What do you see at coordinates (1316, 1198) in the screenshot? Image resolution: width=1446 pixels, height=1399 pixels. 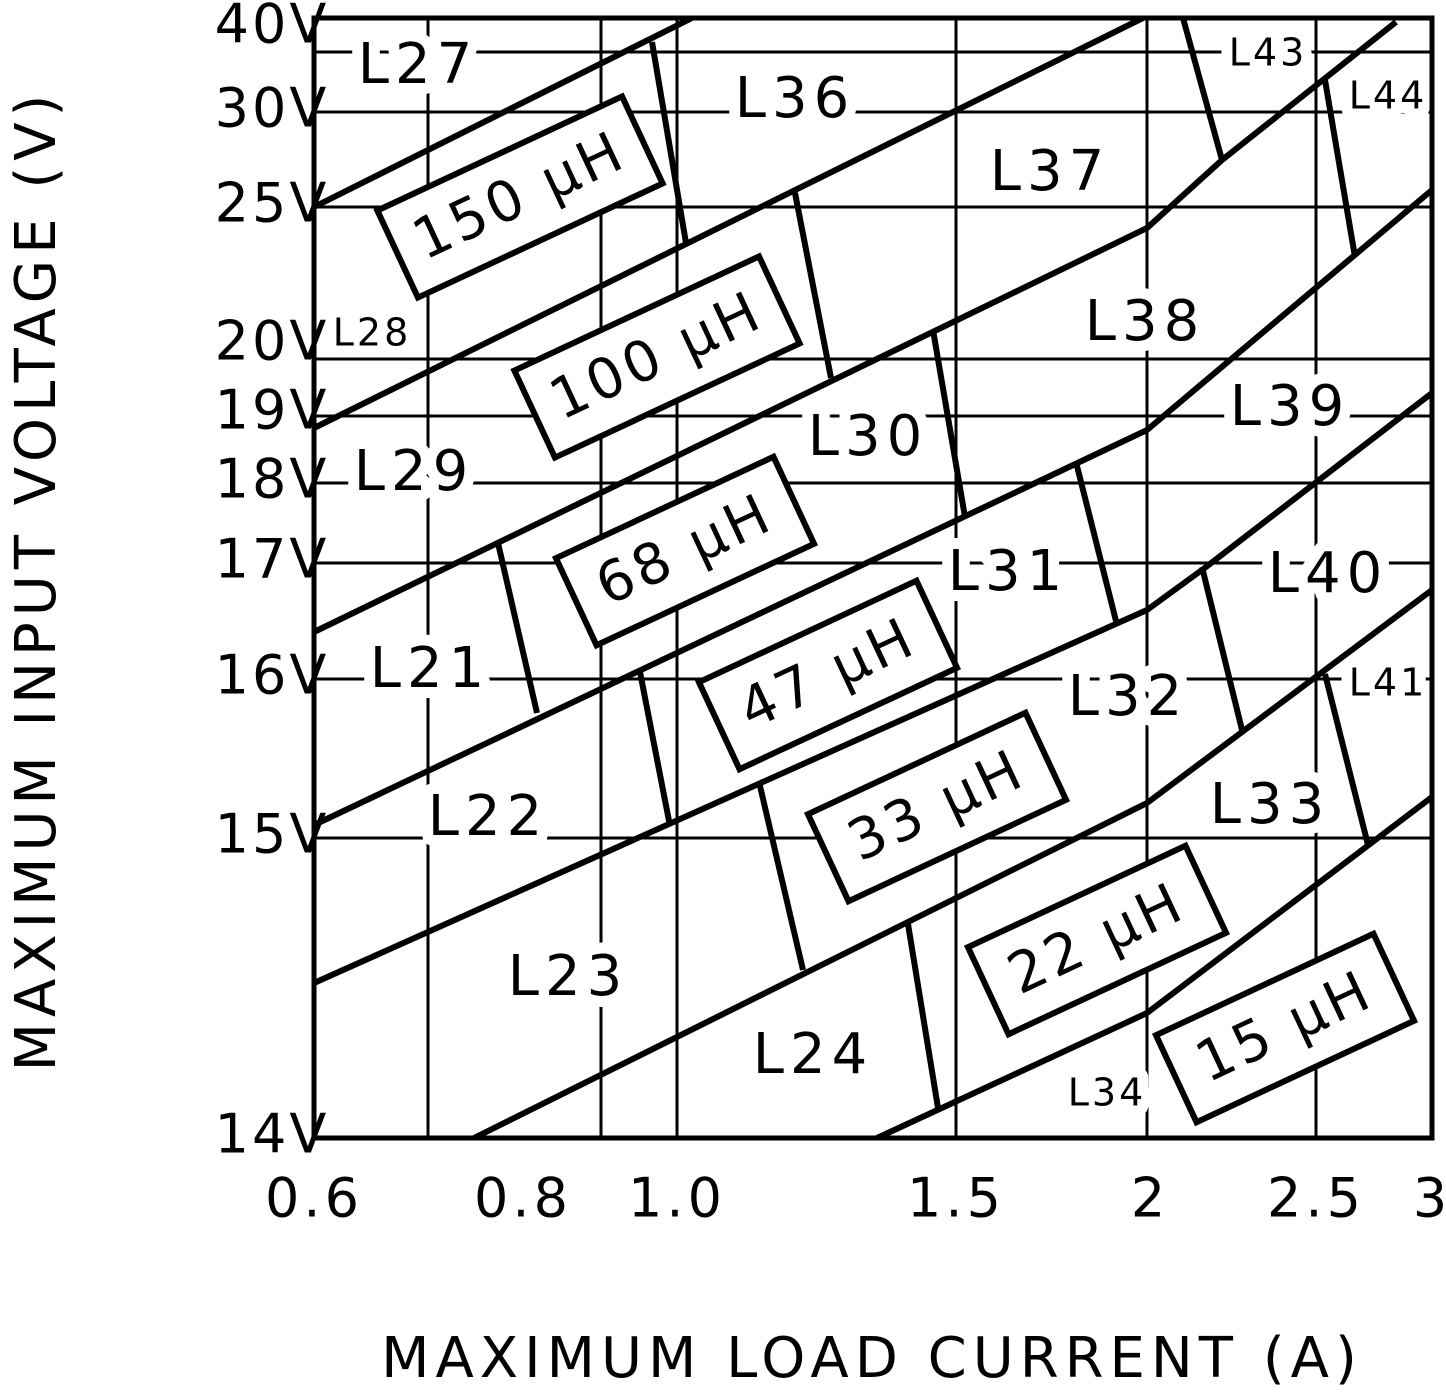 I see `x-tick-label: 2.5` at bounding box center [1316, 1198].